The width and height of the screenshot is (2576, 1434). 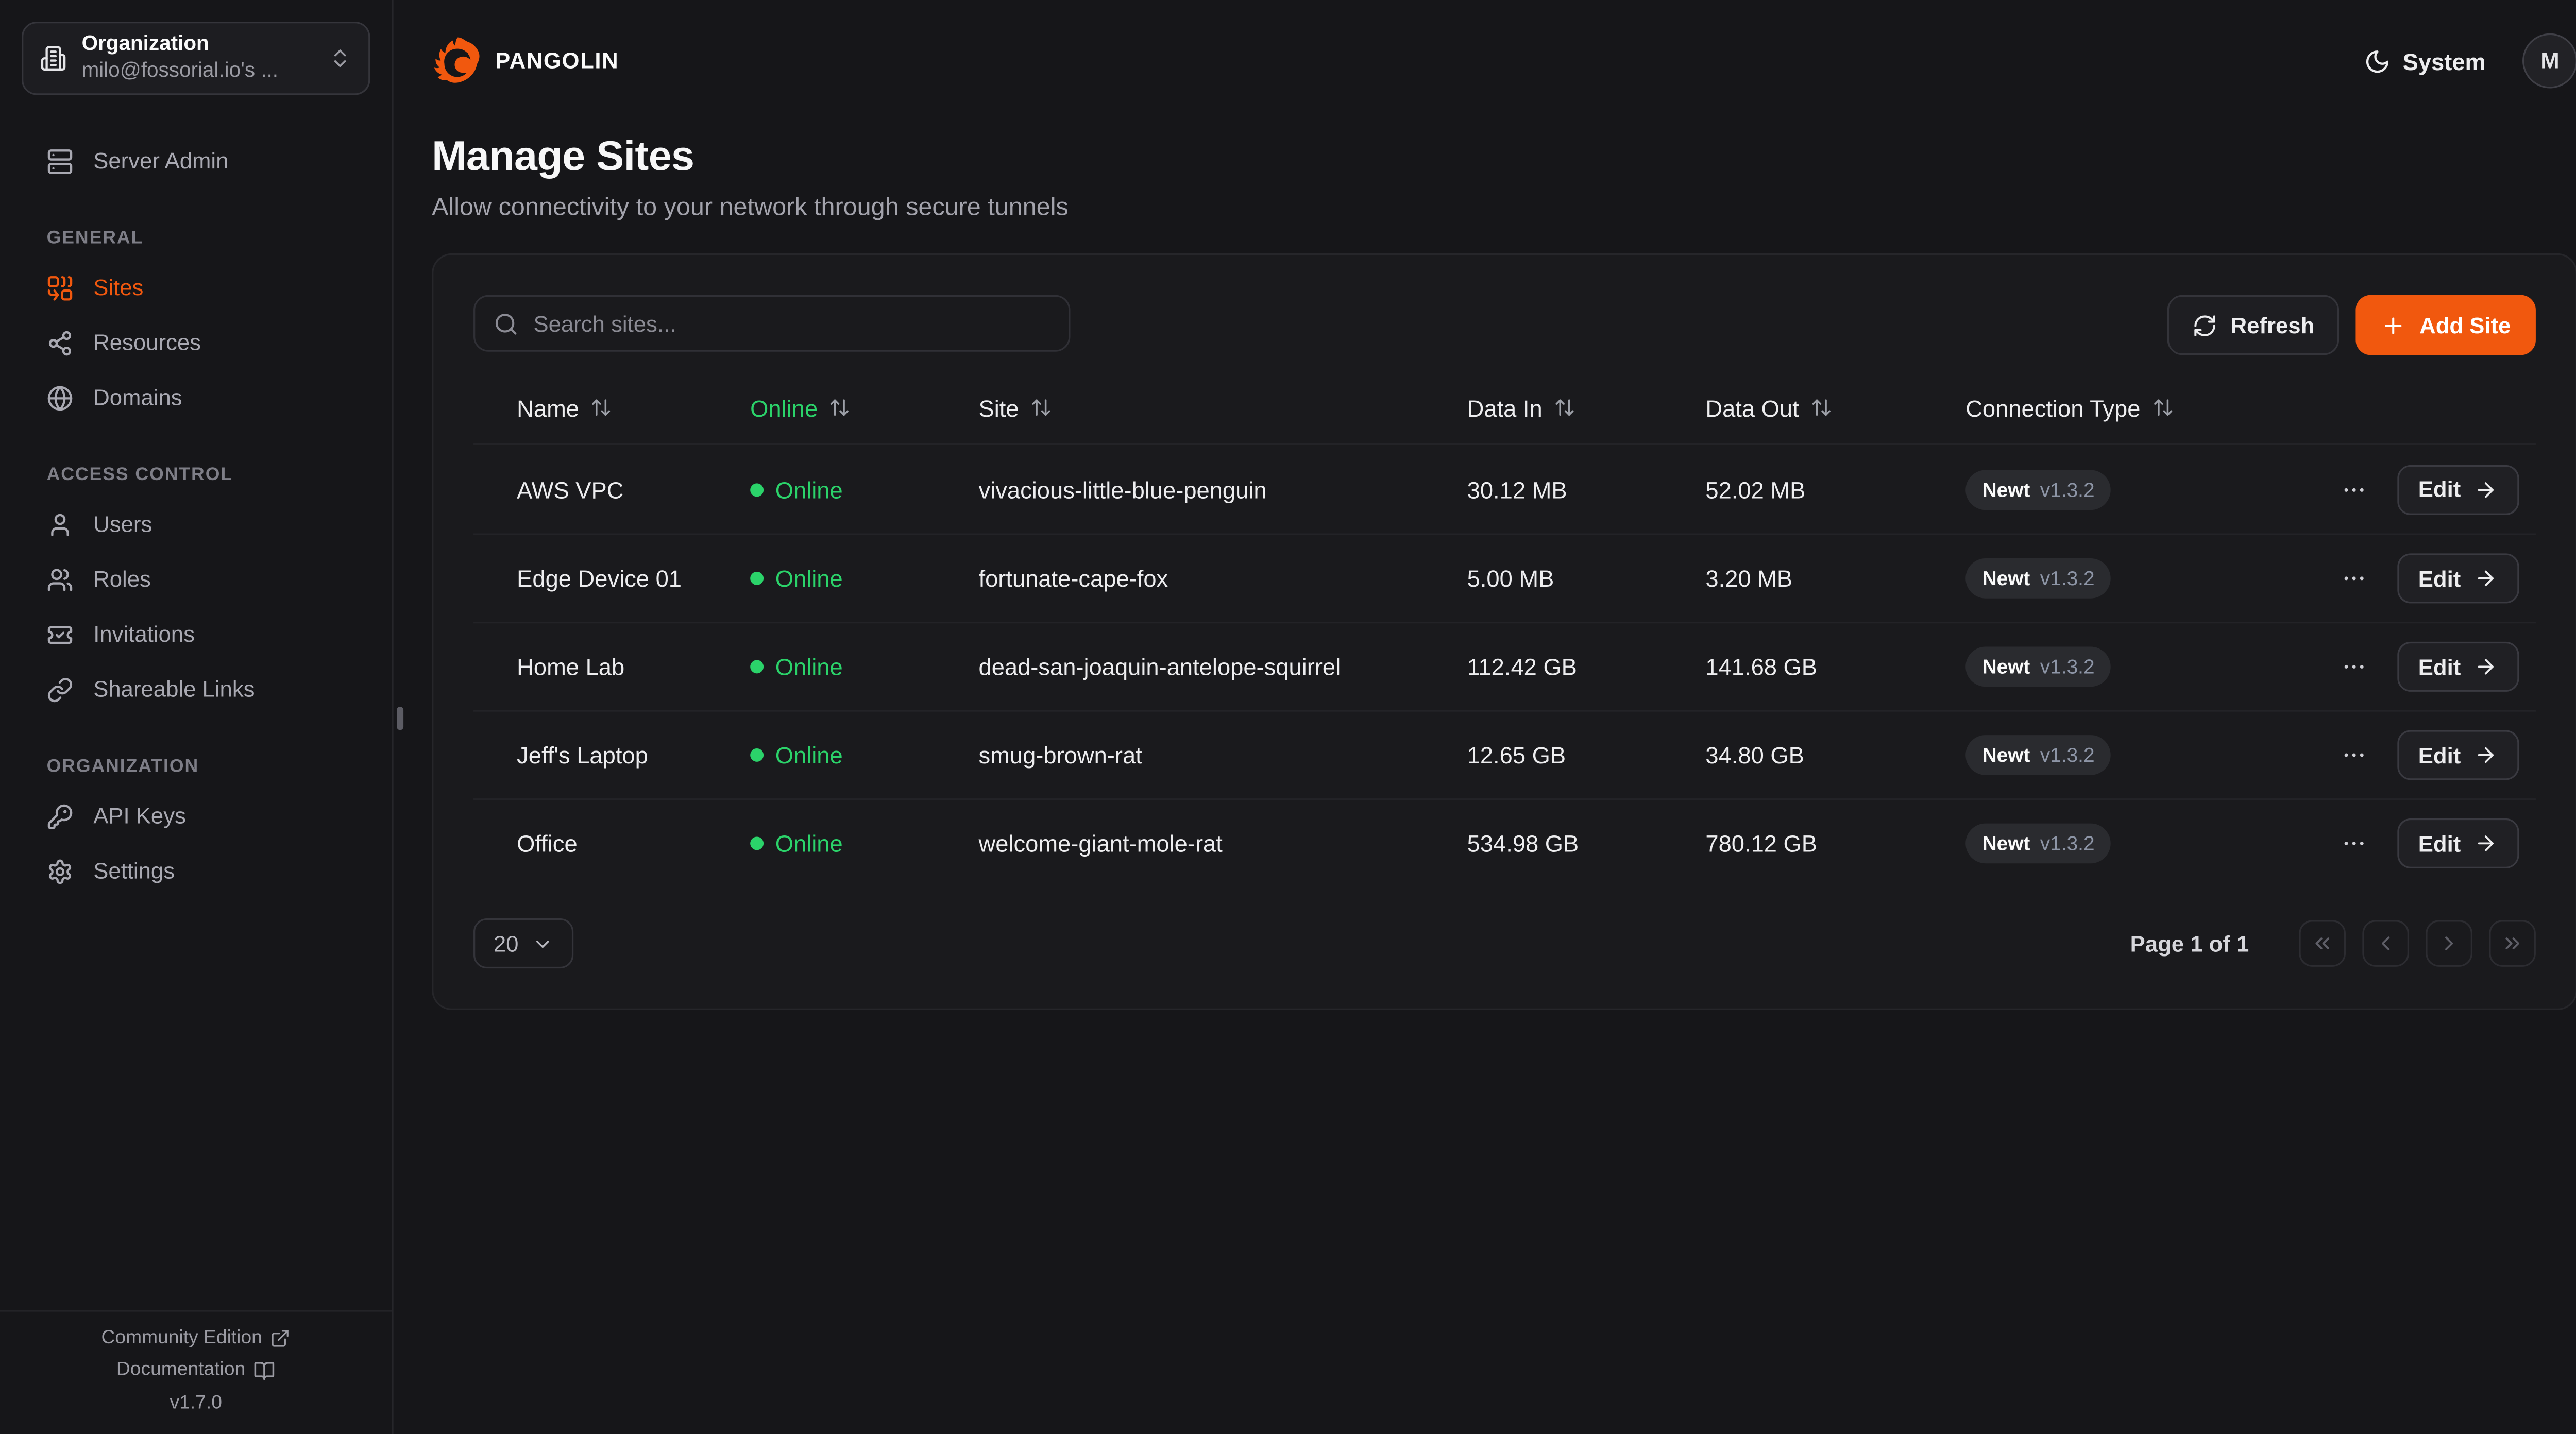 I want to click on sidebar-item-label: Sites, so click(x=118, y=287).